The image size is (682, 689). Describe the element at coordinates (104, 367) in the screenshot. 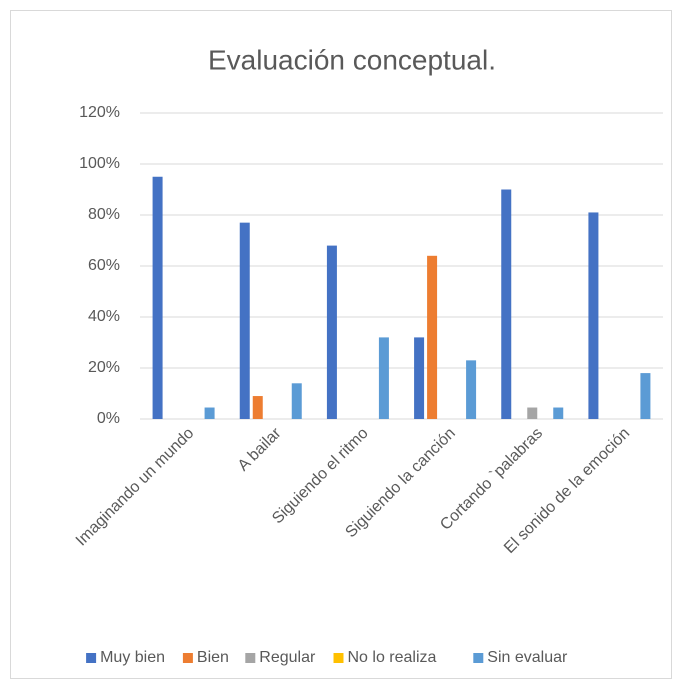

I see `y-tick-label: 20%` at that location.